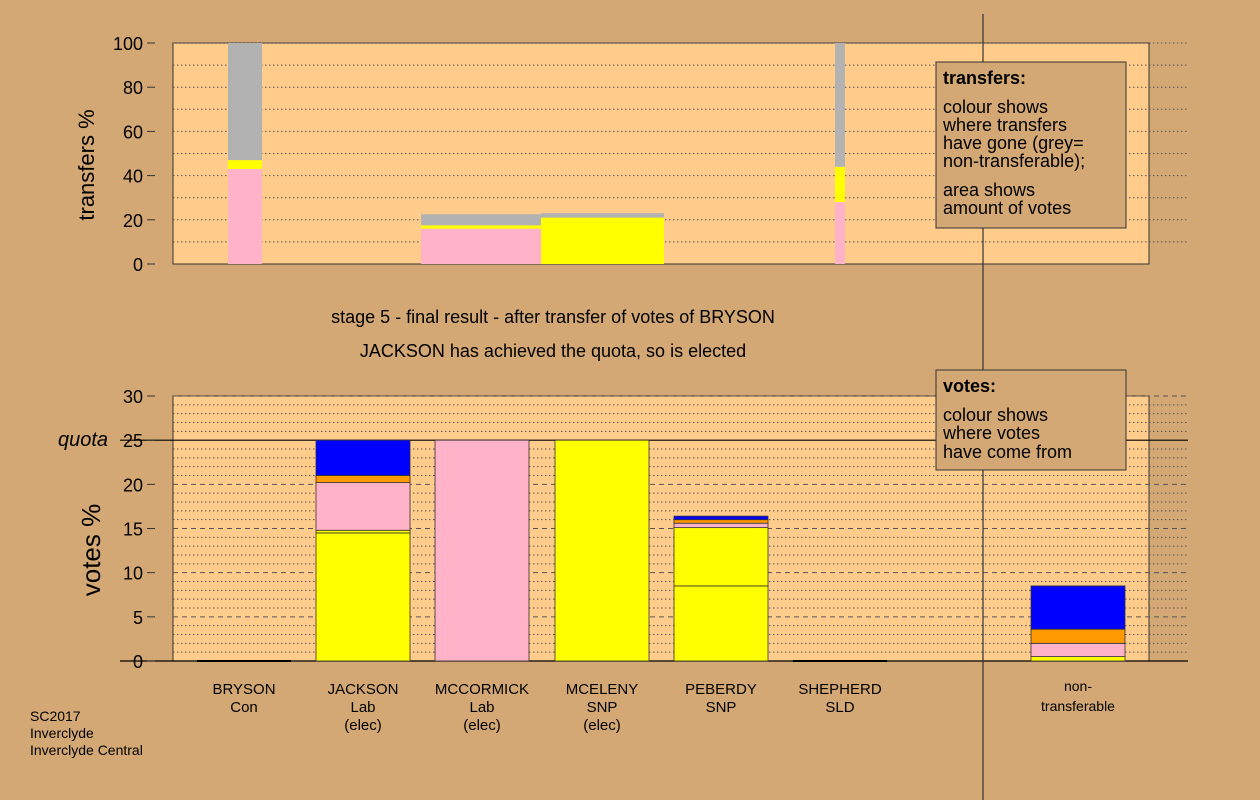 The height and width of the screenshot is (800, 1260). Describe the element at coordinates (133, 132) in the screenshot. I see `transfers-tick-label: 60` at that location.